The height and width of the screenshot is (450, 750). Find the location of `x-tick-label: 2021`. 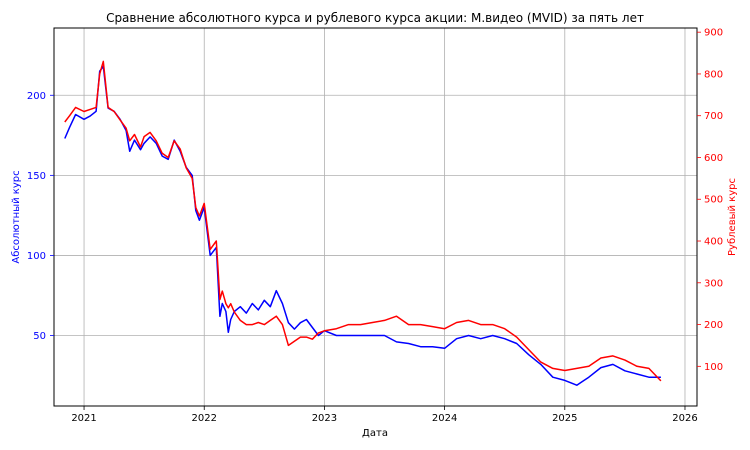

x-tick-label: 2021 is located at coordinates (83, 418).